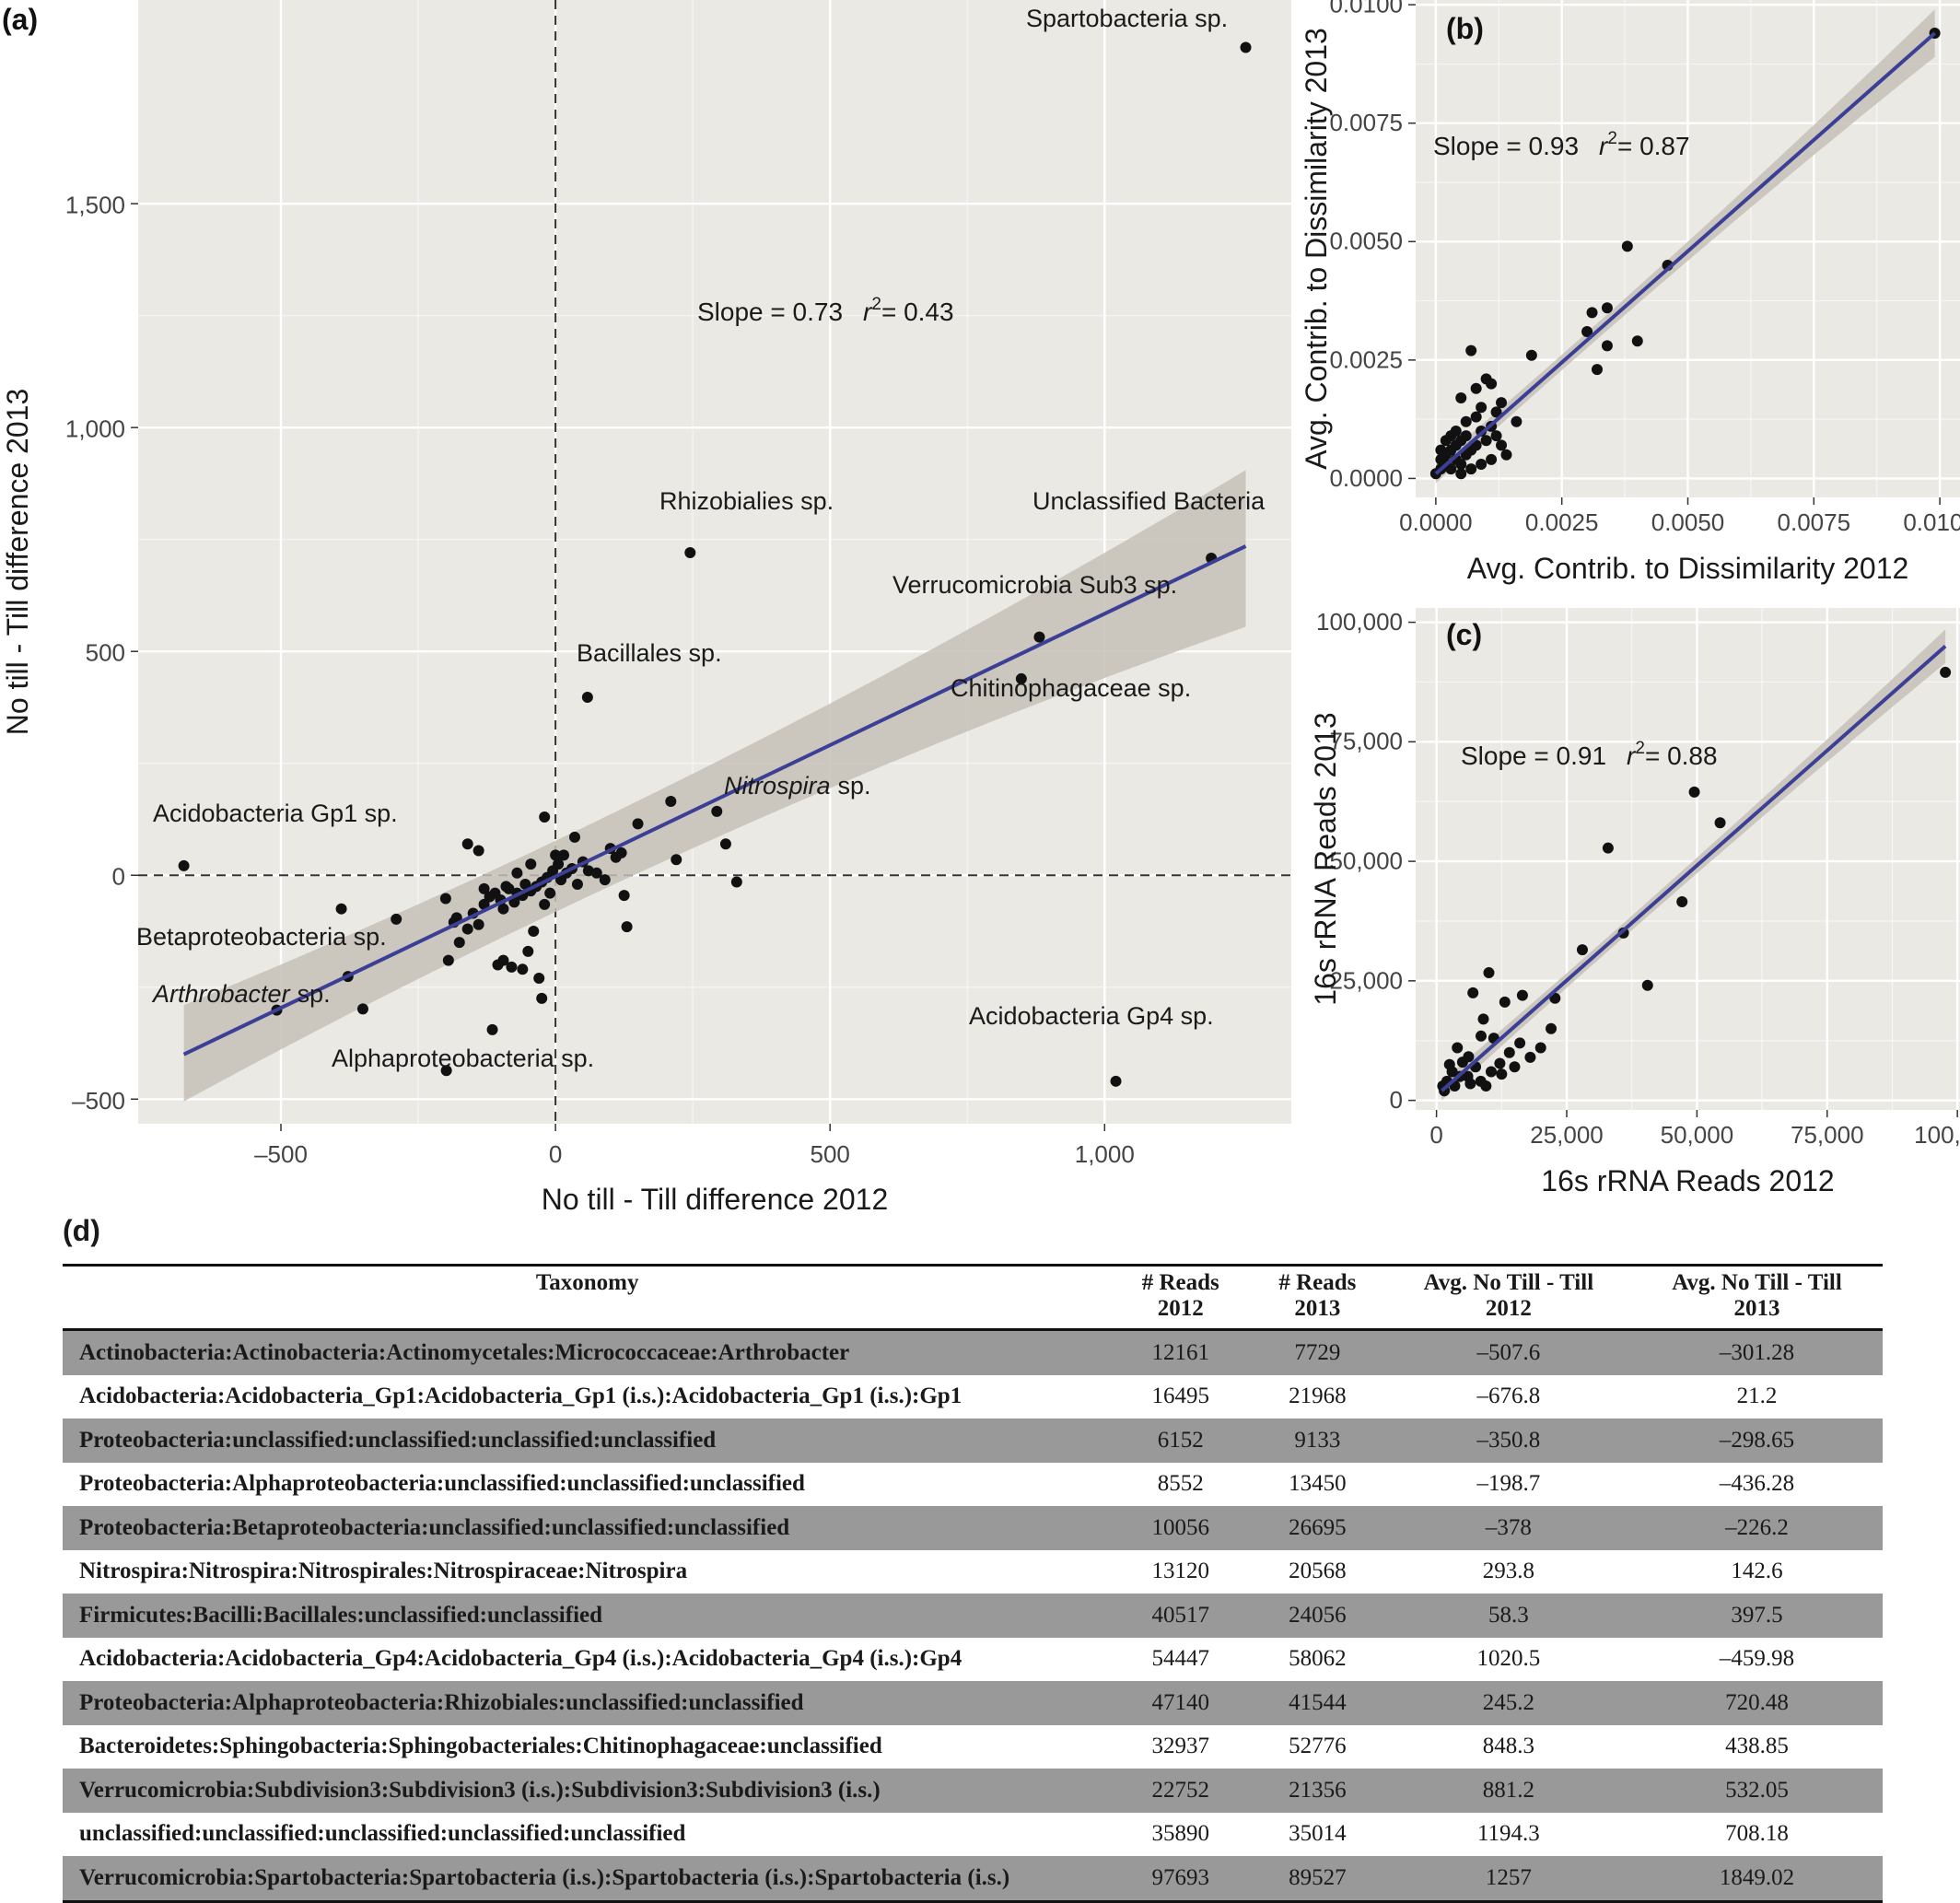 The width and height of the screenshot is (1960, 1903). I want to click on point-label: Acidobacteria Gp4 sp., so click(1091, 1016).